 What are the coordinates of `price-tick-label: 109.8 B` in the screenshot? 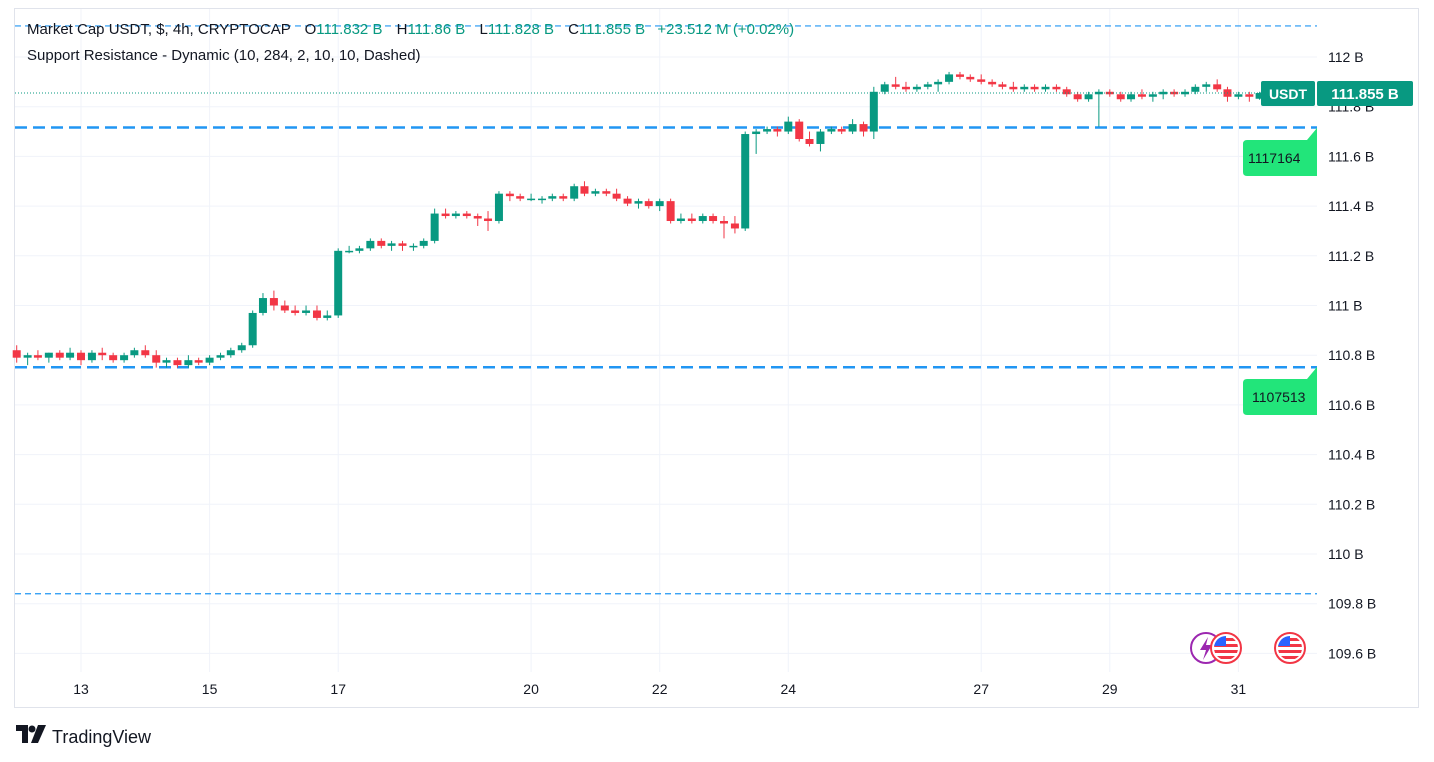 It's located at (1352, 604).